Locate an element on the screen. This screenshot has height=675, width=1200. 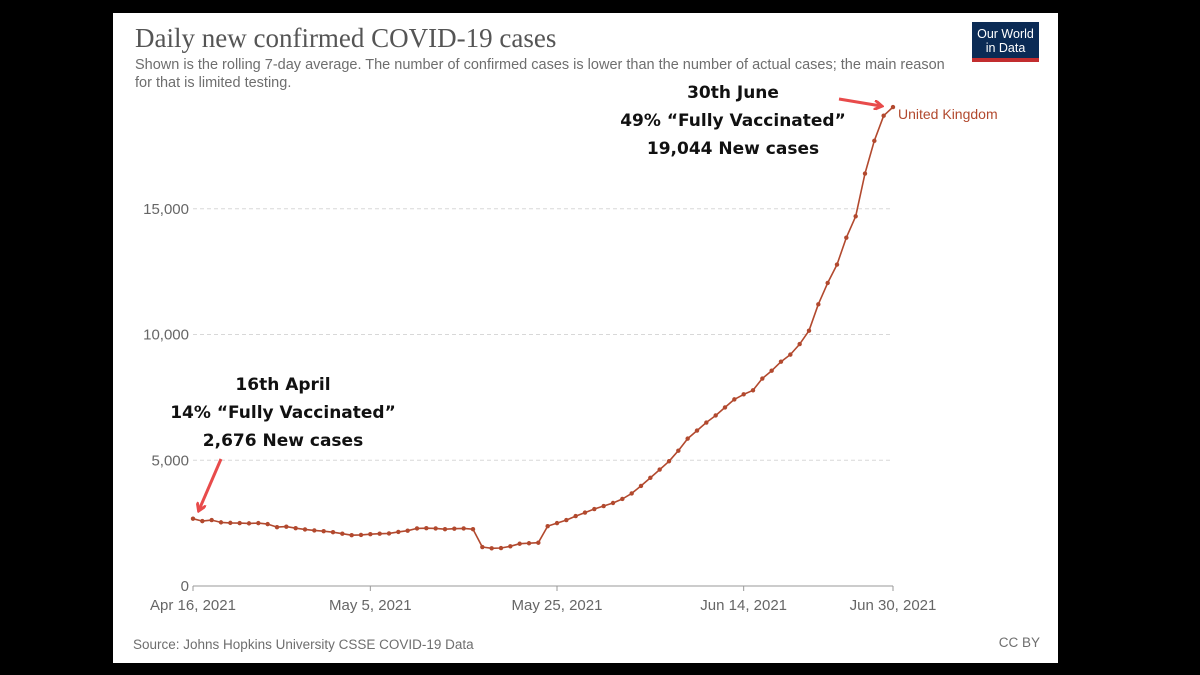
annotation-end-date: 30th June is located at coordinates (733, 93).